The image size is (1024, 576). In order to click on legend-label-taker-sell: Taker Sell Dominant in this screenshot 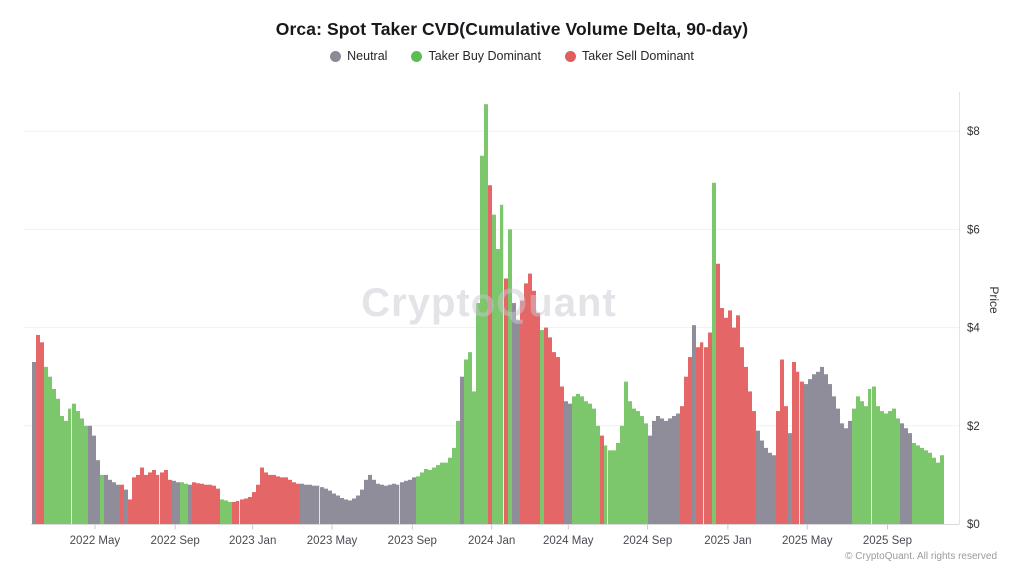, I will do `click(638, 56)`.